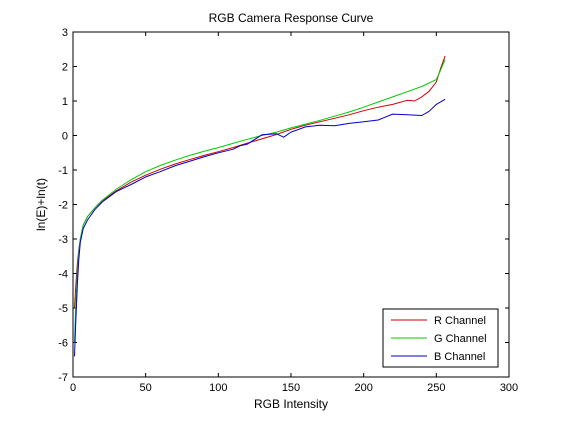 This screenshot has height=425, width=561. I want to click on x-tick-label: 300, so click(509, 388).